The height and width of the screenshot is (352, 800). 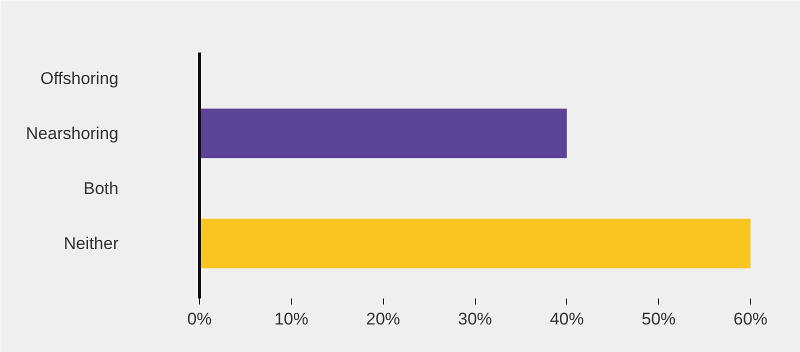 I want to click on y-tick-label: Nearshoring, so click(x=72, y=133).